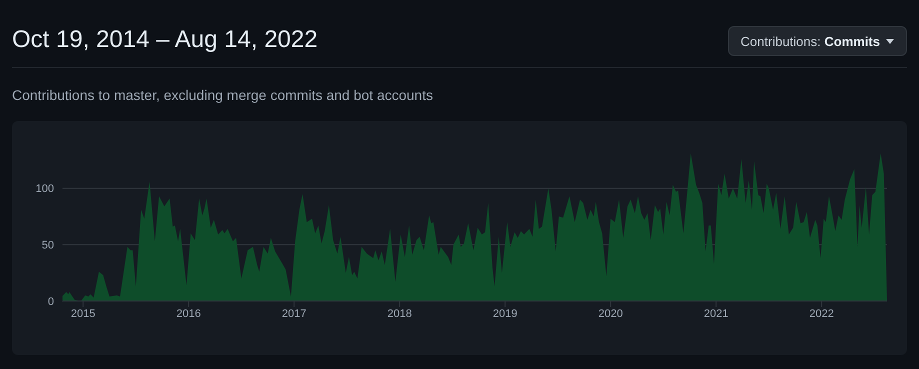 This screenshot has height=369, width=919. Describe the element at coordinates (51, 302) in the screenshot. I see `y-tick-label: 0` at that location.